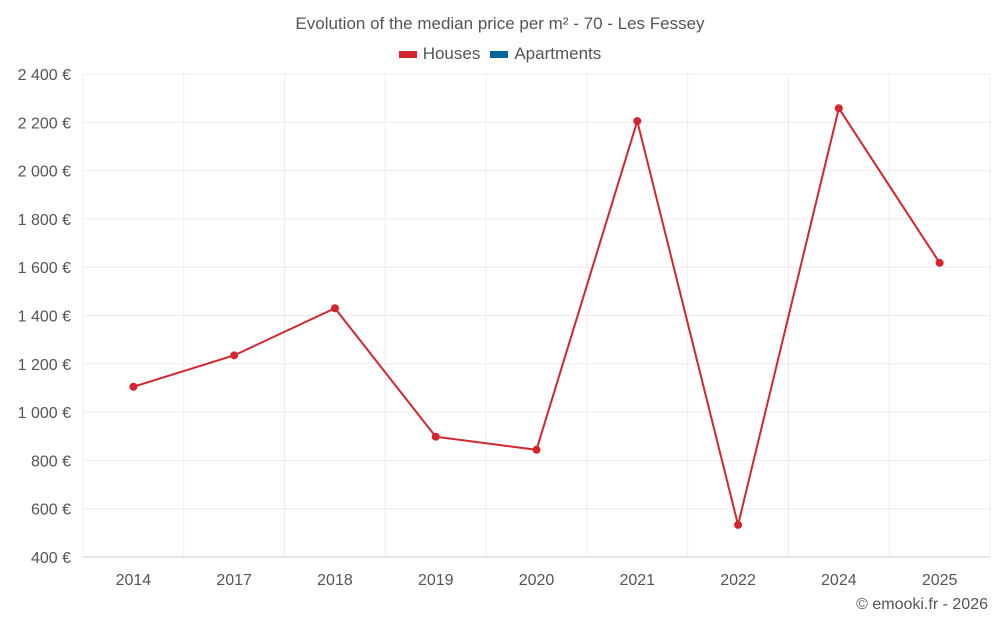 Image resolution: width=1000 pixels, height=625 pixels. Describe the element at coordinates (407, 54) in the screenshot. I see `legend-swatch-houses` at that location.